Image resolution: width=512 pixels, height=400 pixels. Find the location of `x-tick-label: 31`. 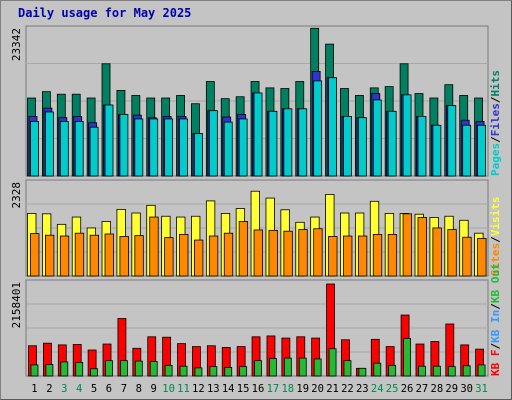

x-tick-label: 31 is located at coordinates (481, 389).